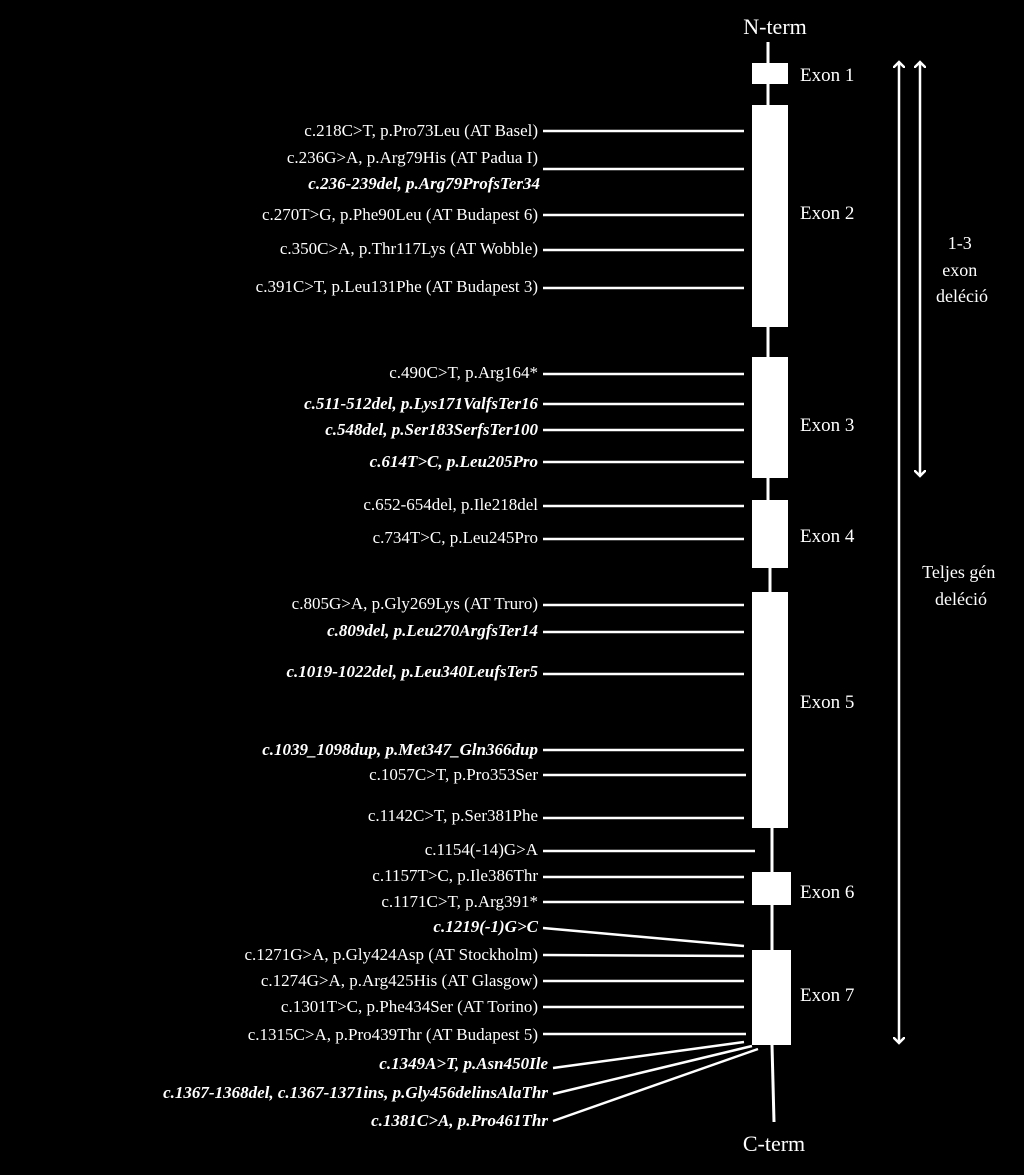 Image resolution: width=1024 pixels, height=1175 pixels. What do you see at coordinates (412, 157) in the screenshot?
I see `mutation-label: c.236G>A, p.Arg79His (AT Padua I)` at bounding box center [412, 157].